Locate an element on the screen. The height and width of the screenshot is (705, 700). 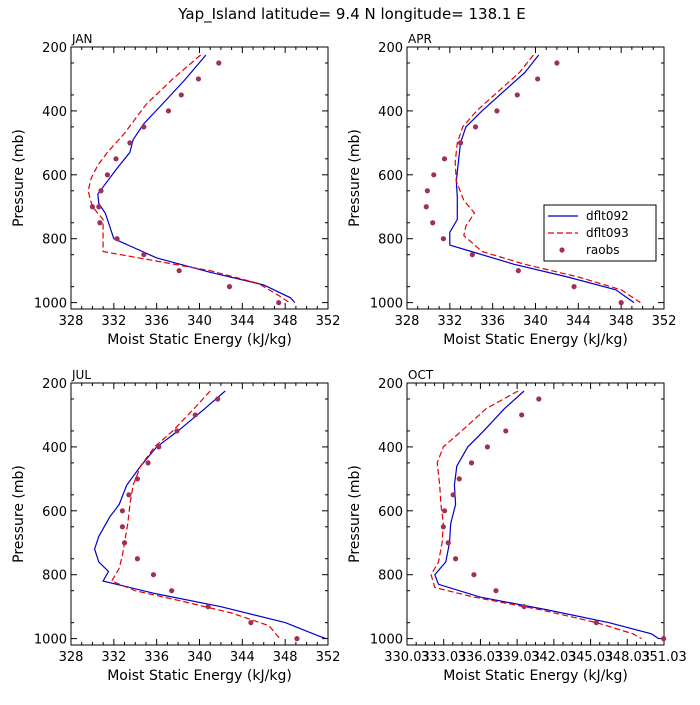
plot-frame is located at coordinates (199, 514).